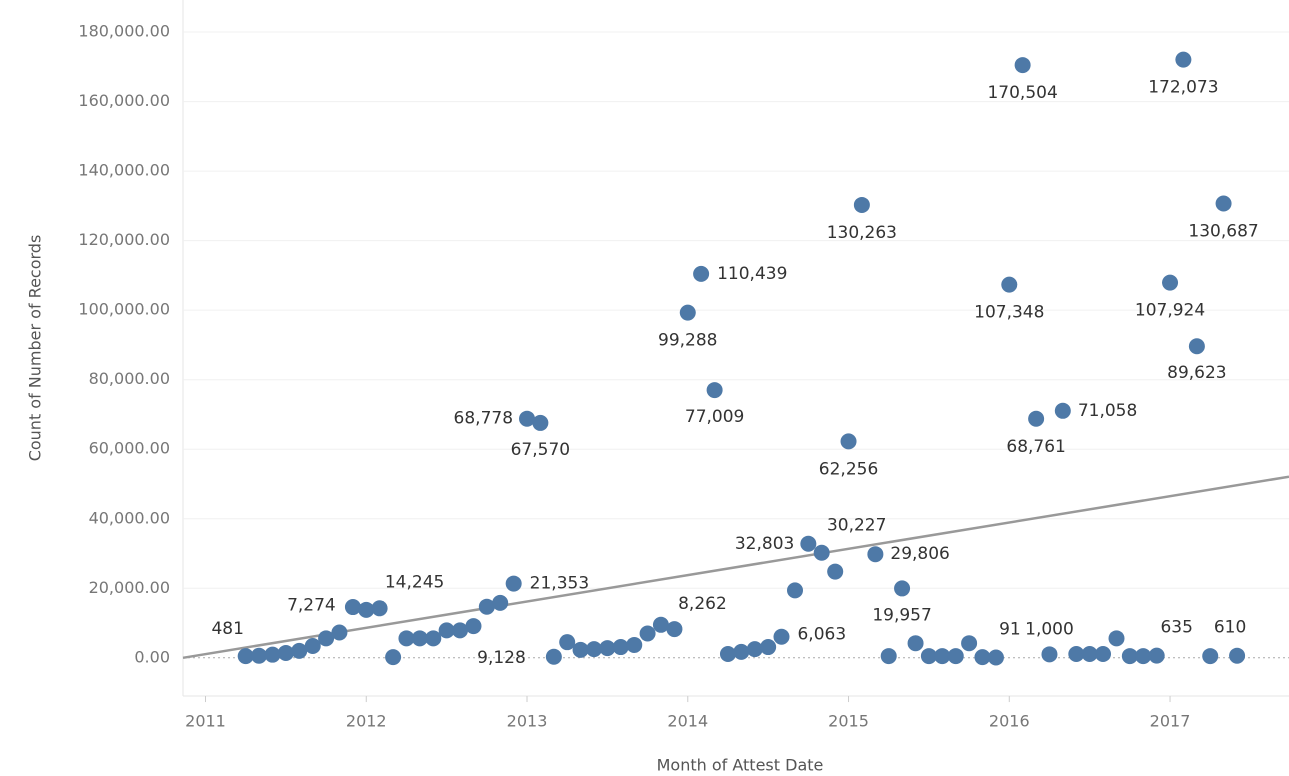  I want to click on data-label: 6,063, so click(821, 635).